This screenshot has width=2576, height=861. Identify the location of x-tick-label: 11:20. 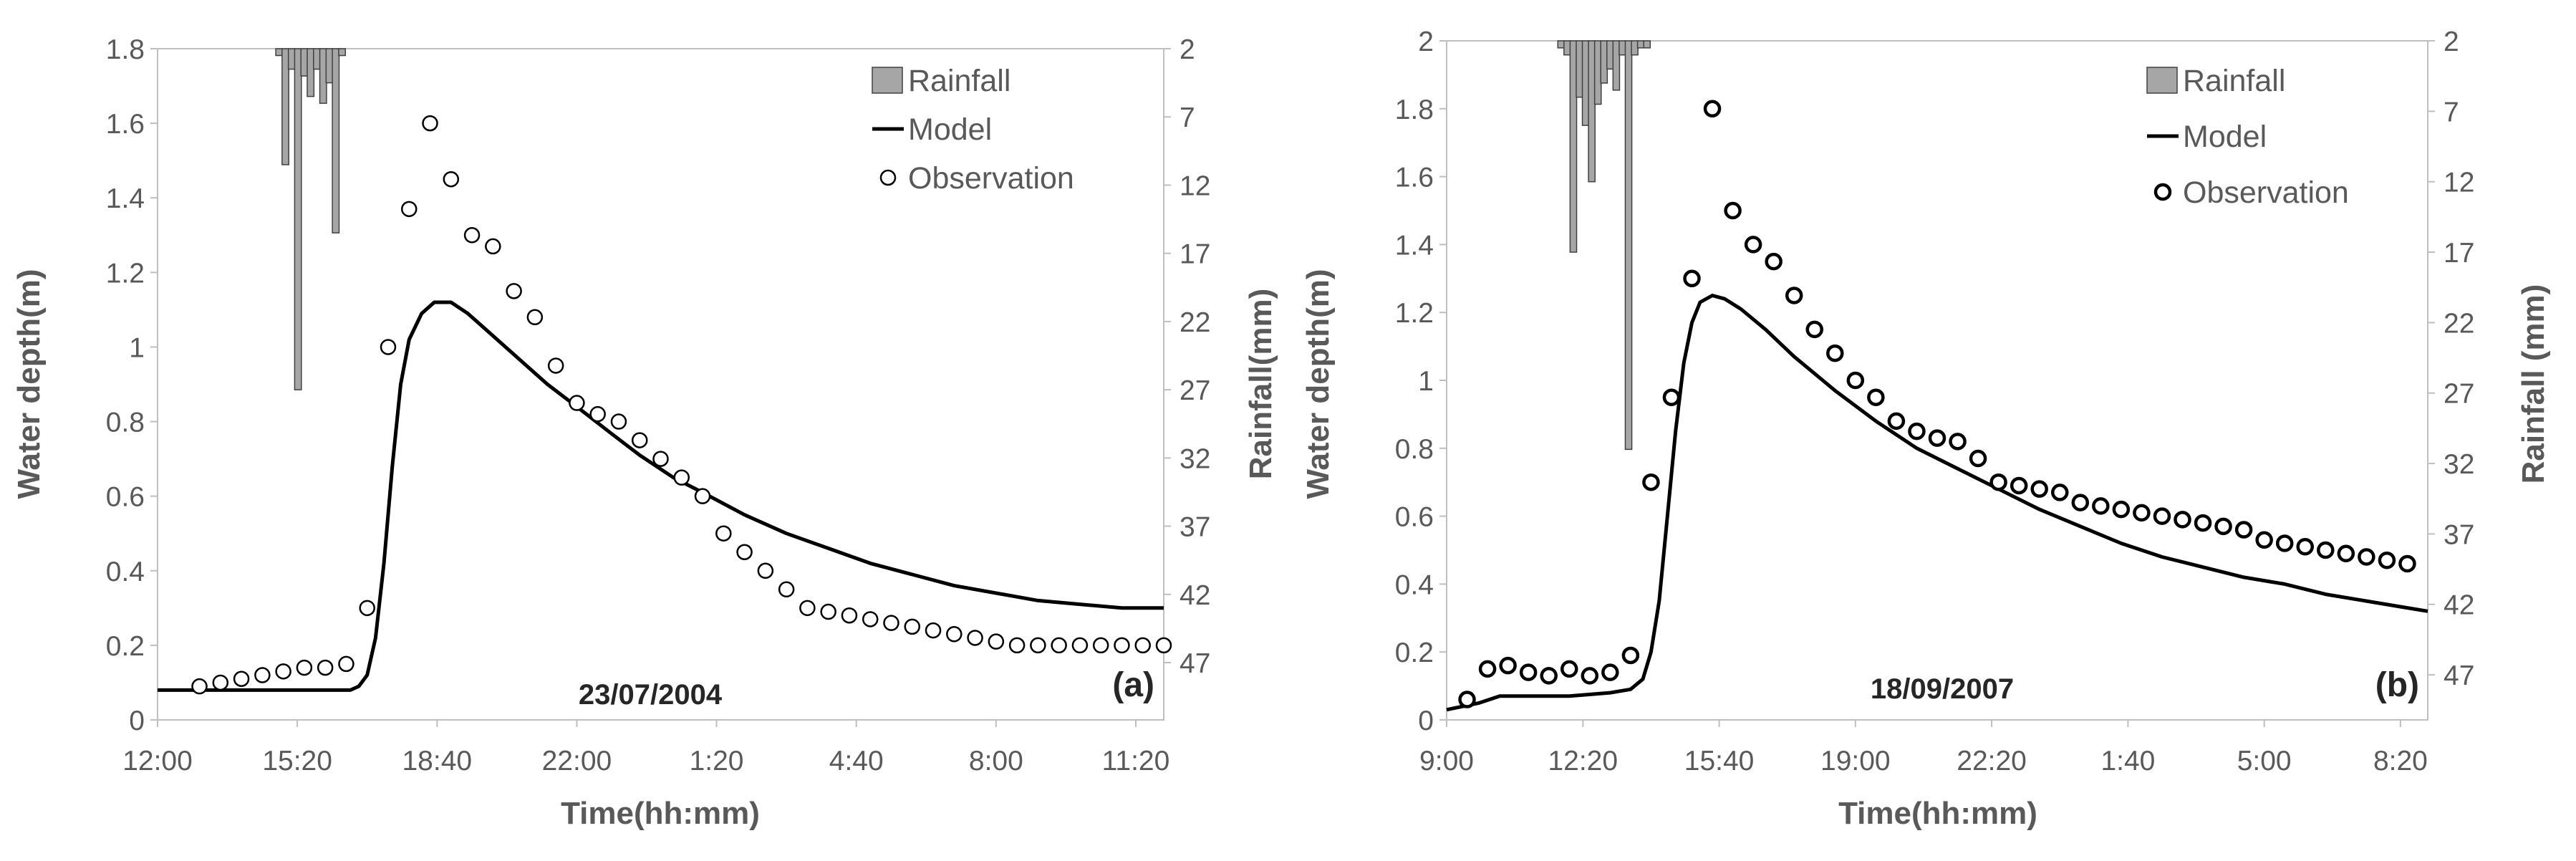
(1136, 761).